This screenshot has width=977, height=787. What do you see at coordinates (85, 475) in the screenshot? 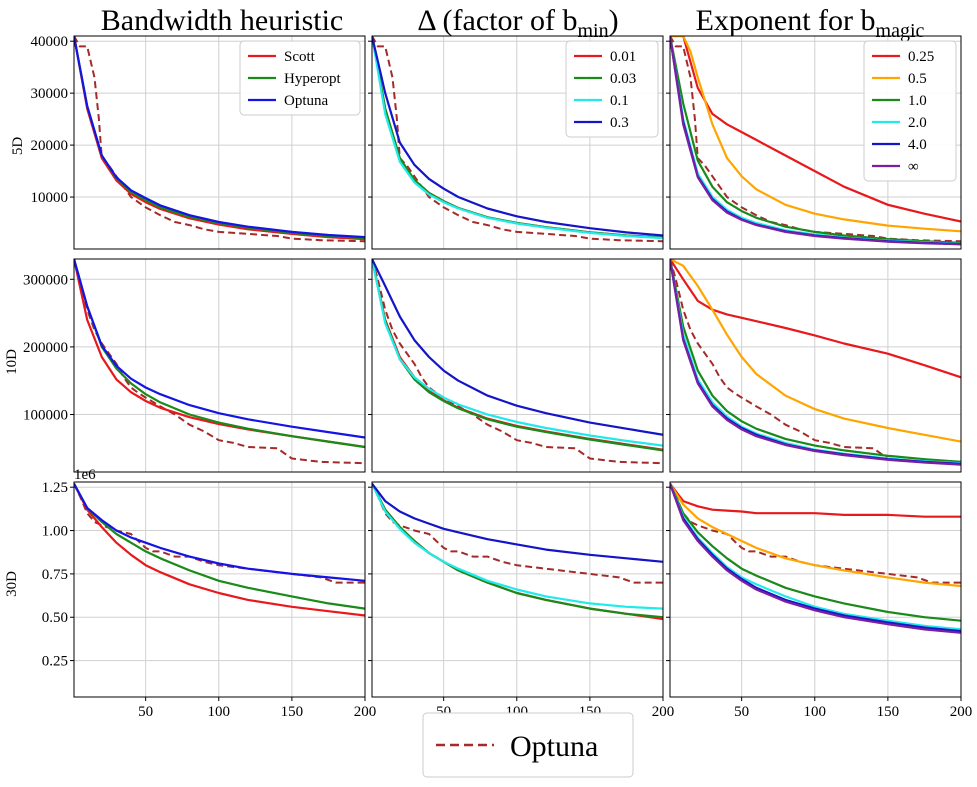
I see `y-offset-label: 1e6` at bounding box center [85, 475].